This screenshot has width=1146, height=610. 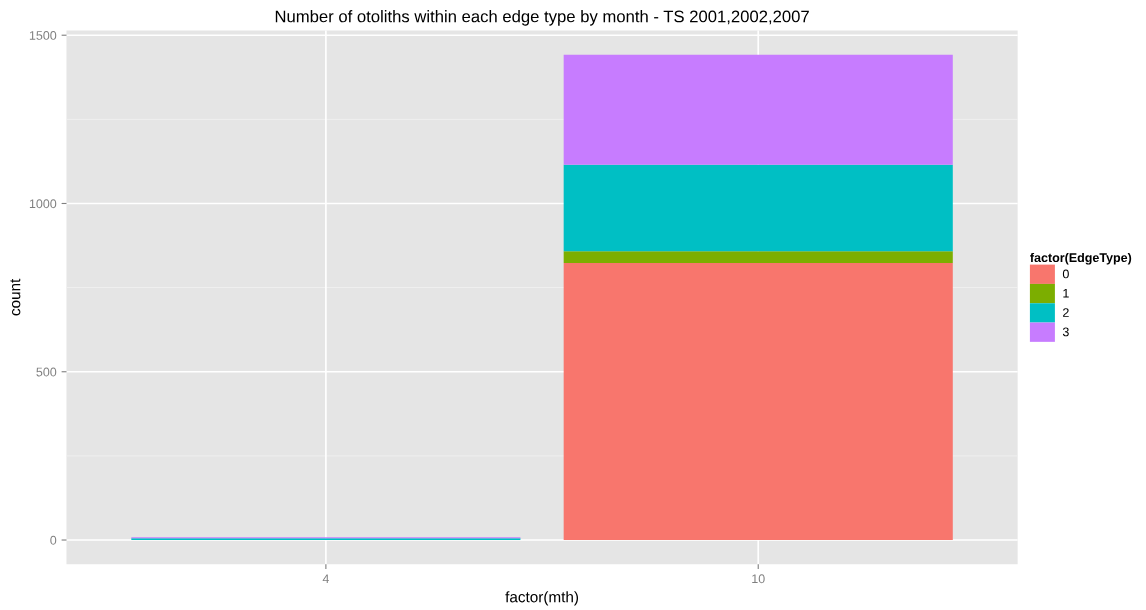 What do you see at coordinates (1066, 312) in the screenshot?
I see `legend-label: 2` at bounding box center [1066, 312].